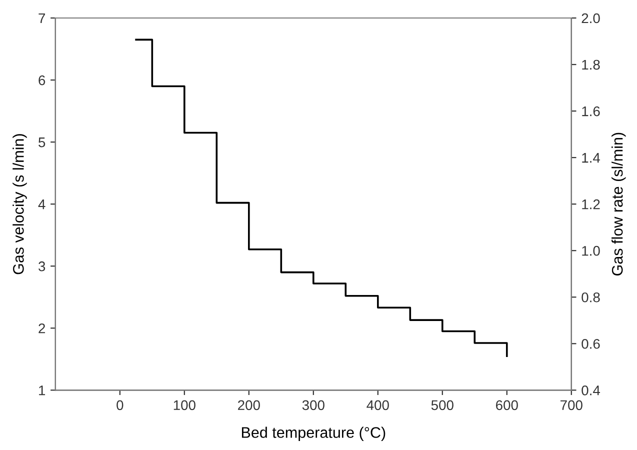 The height and width of the screenshot is (450, 637). I want to click on x-tick-label: 700, so click(571, 405).